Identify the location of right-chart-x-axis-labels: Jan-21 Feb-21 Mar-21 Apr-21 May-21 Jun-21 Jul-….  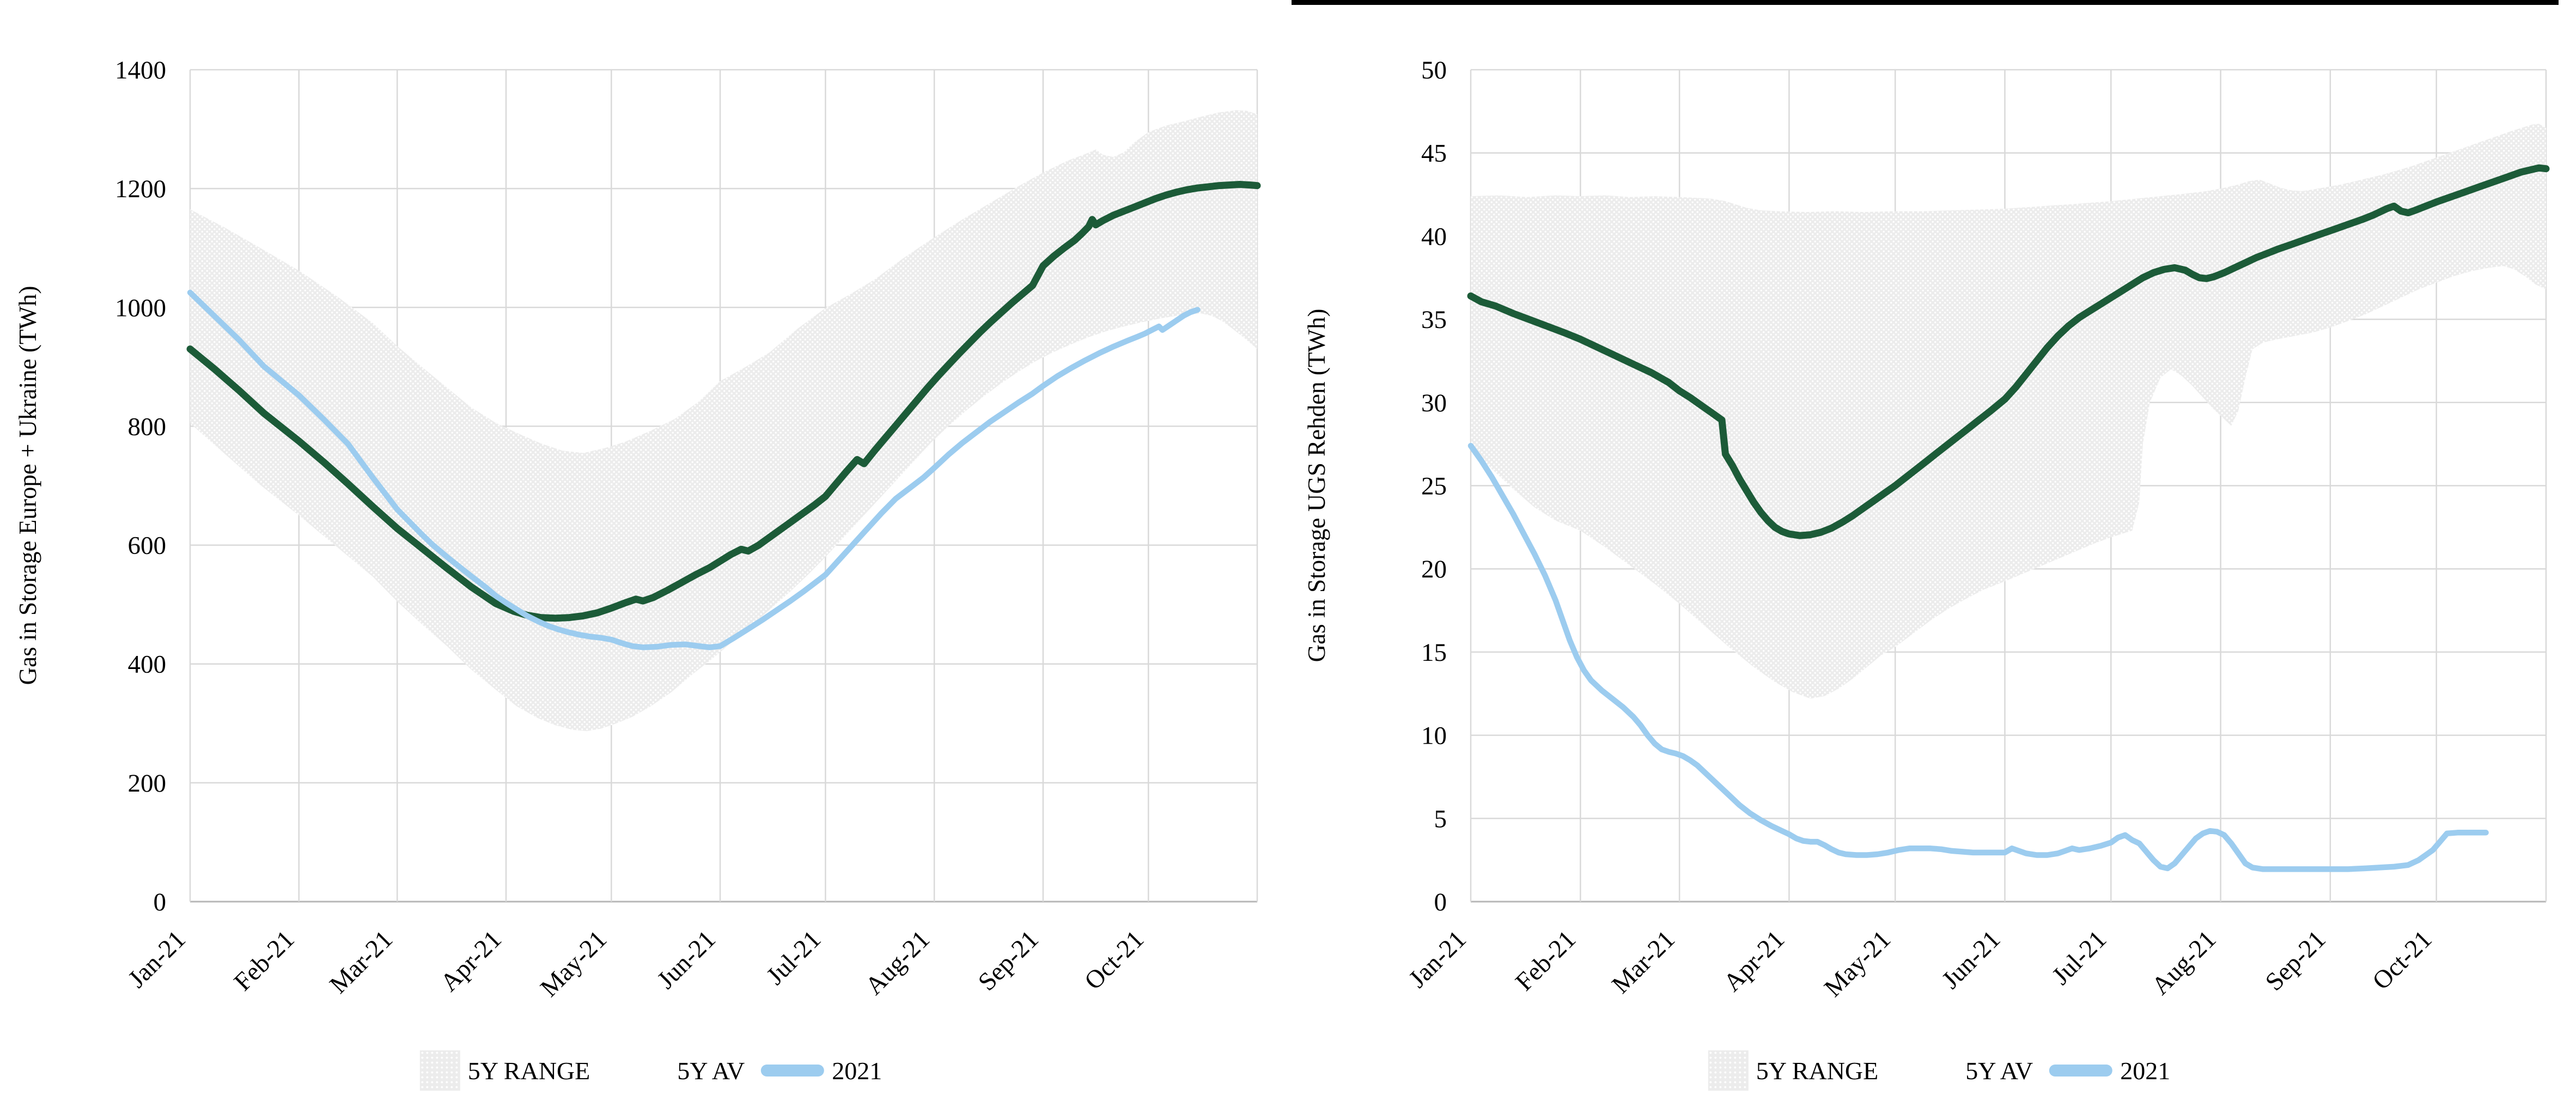
(1920, 963).